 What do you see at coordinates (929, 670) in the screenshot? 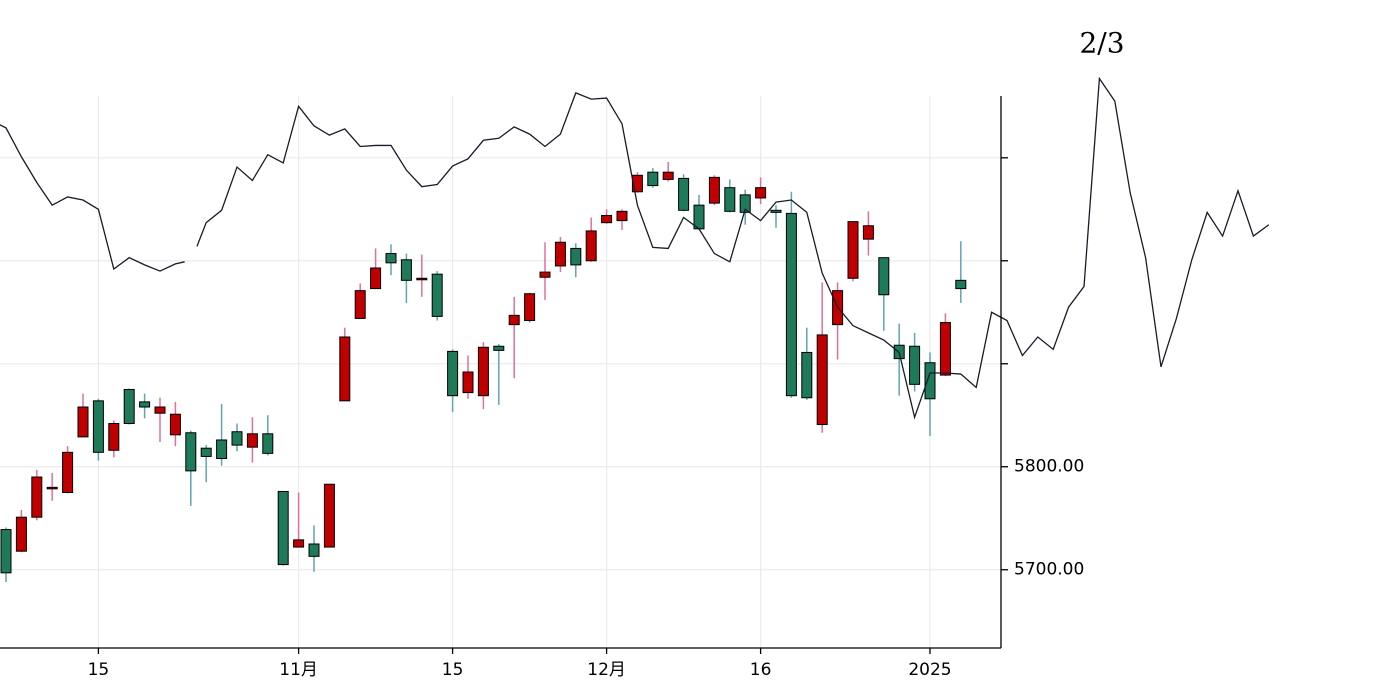
I see `x-tick-label: 2025` at bounding box center [929, 670].